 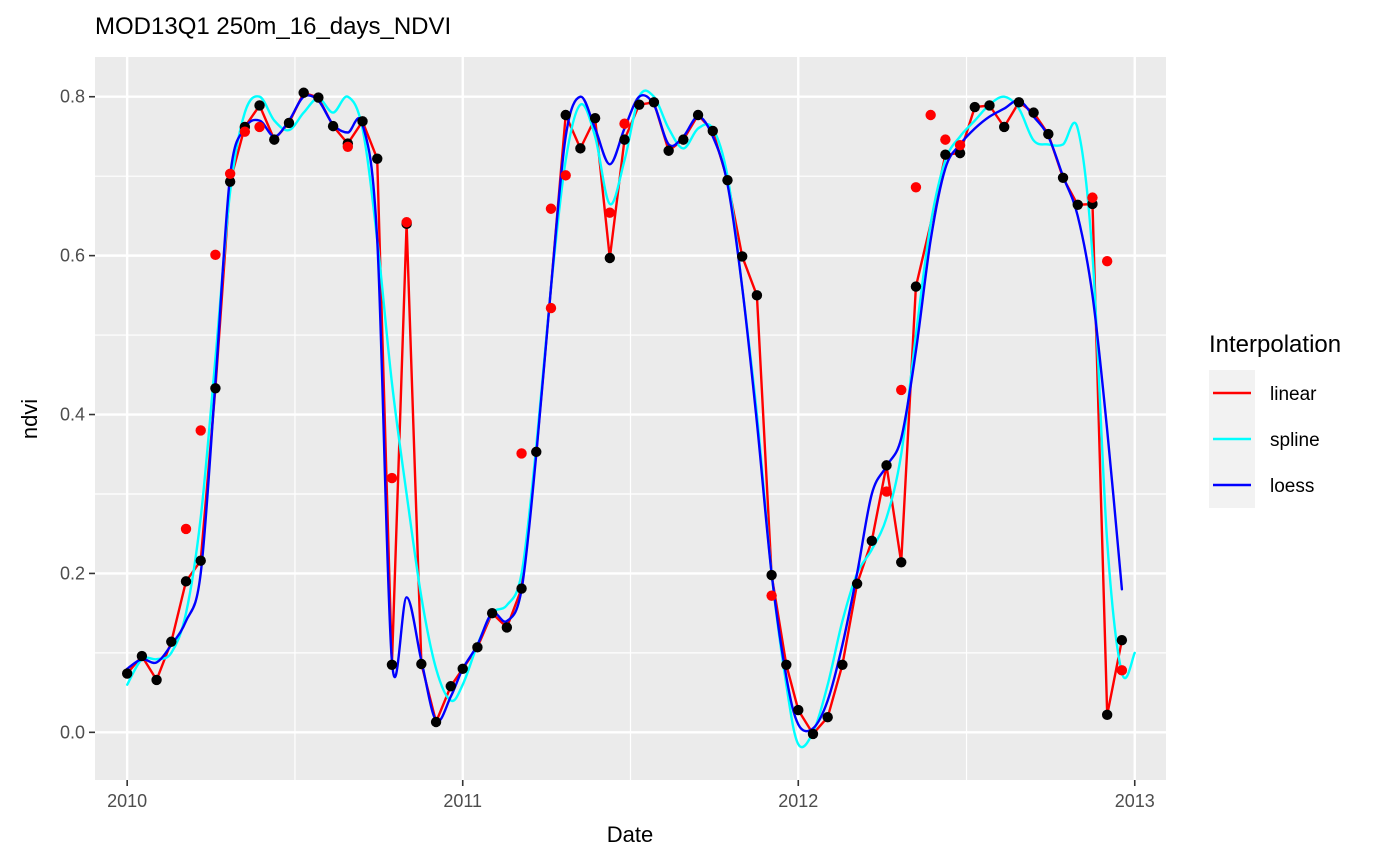 What do you see at coordinates (798, 801) in the screenshot?
I see `x-tick-label: 2012` at bounding box center [798, 801].